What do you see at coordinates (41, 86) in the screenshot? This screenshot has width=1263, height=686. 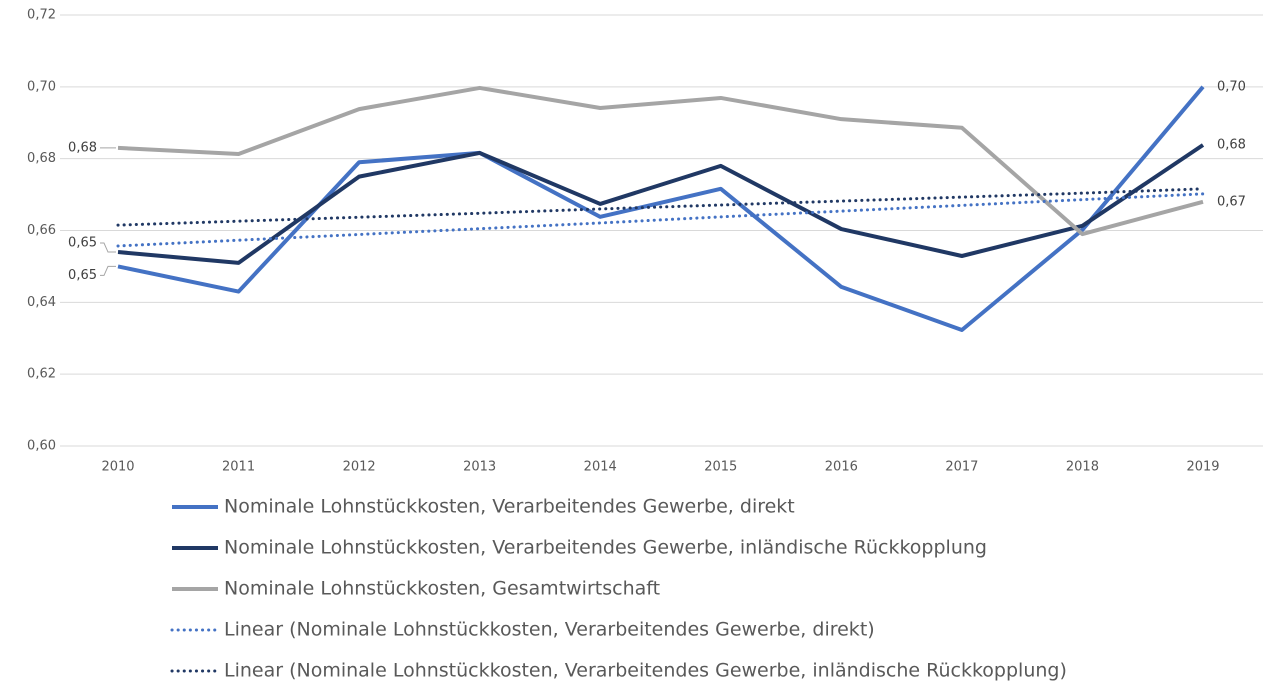 I see `y-tick-label: 0,70` at bounding box center [41, 86].